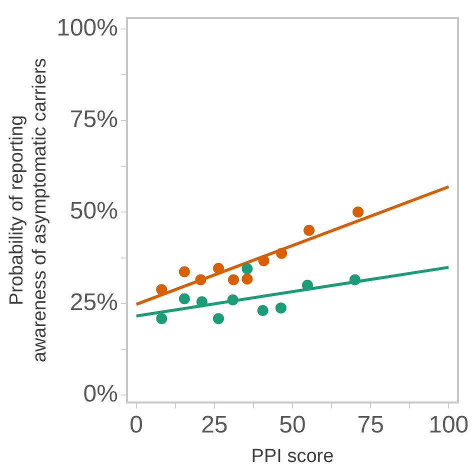 This screenshot has width=474, height=470. What do you see at coordinates (28, 210) in the screenshot?
I see `y-axis-title: Probability of reporting awareness of asymptomatic carriers` at bounding box center [28, 210].